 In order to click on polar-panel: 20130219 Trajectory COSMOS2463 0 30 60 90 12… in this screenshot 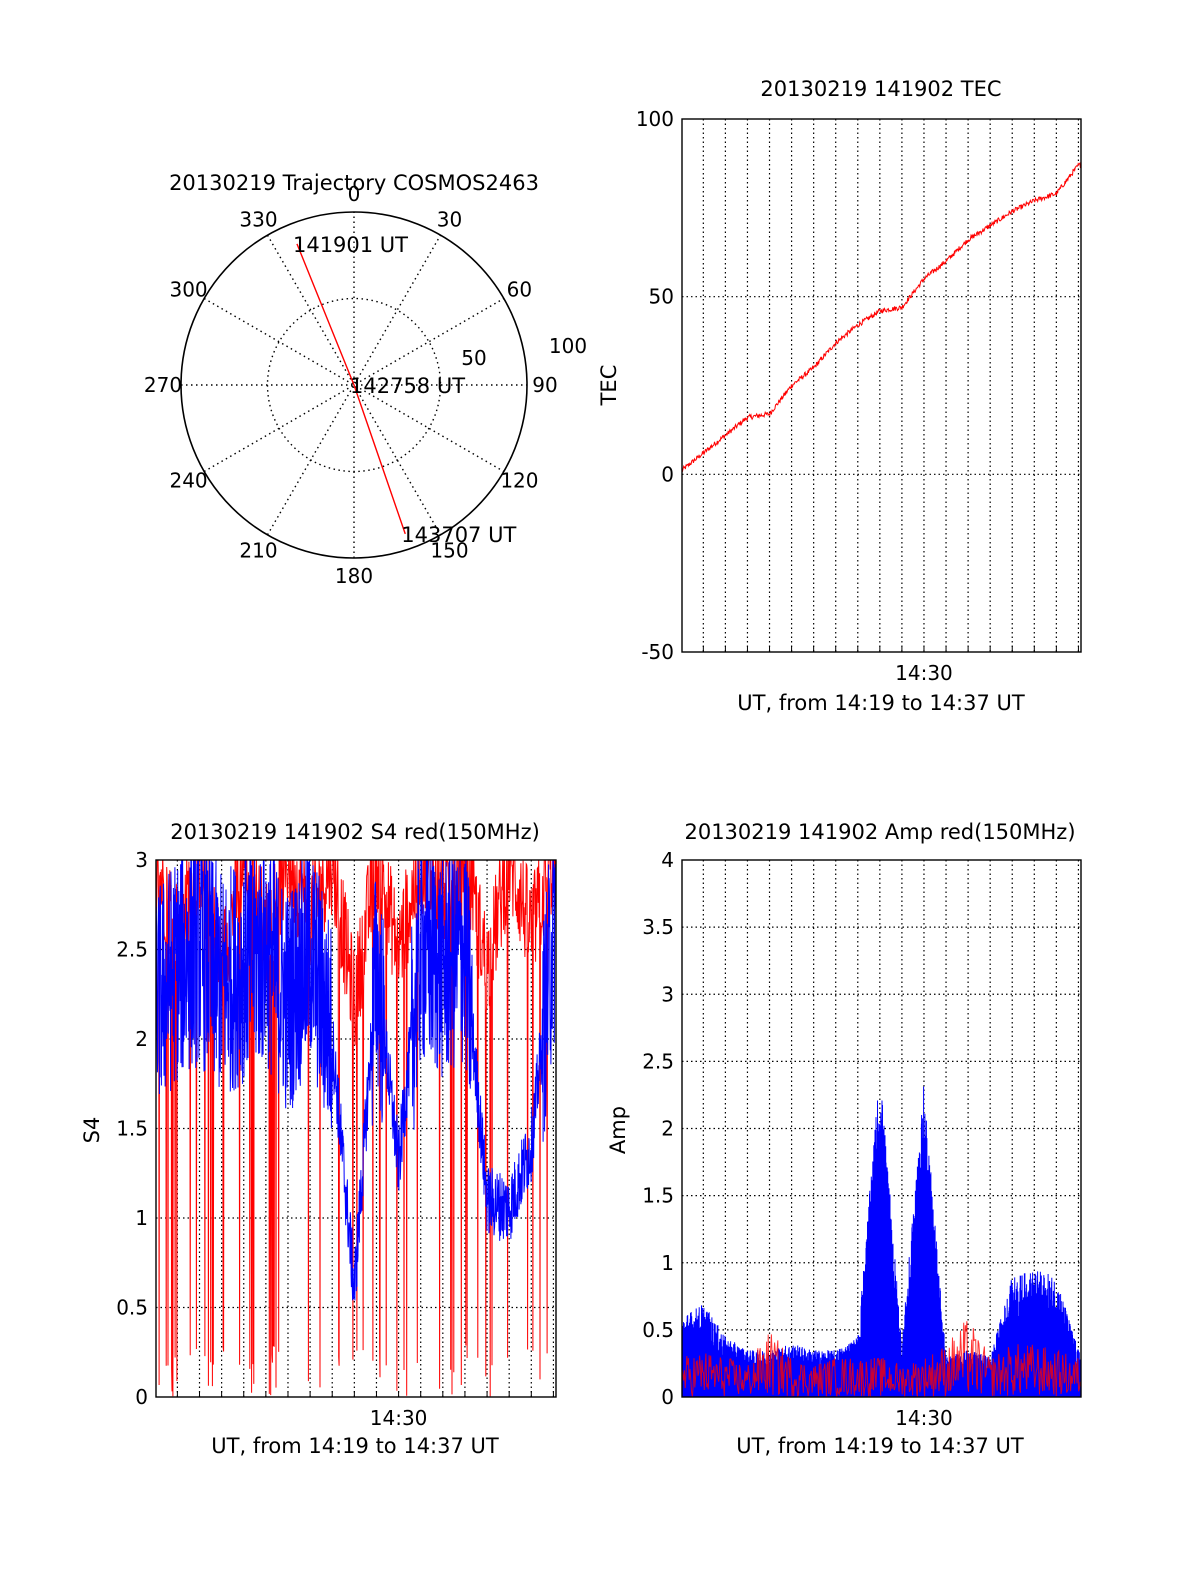, I will do `click(365, 379)`.